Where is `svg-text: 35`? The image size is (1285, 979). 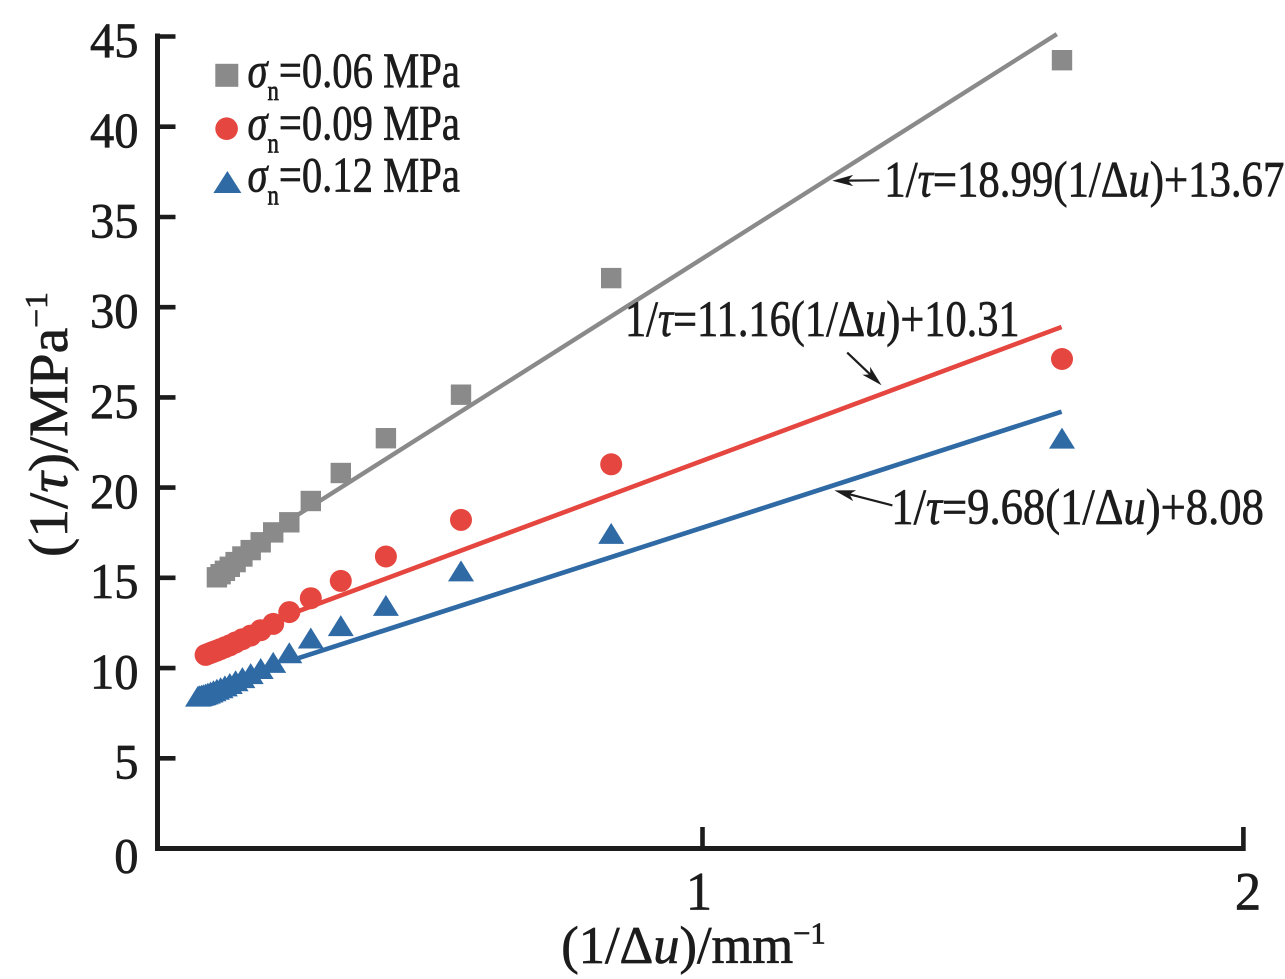
svg-text: 35 is located at coordinates (114, 221).